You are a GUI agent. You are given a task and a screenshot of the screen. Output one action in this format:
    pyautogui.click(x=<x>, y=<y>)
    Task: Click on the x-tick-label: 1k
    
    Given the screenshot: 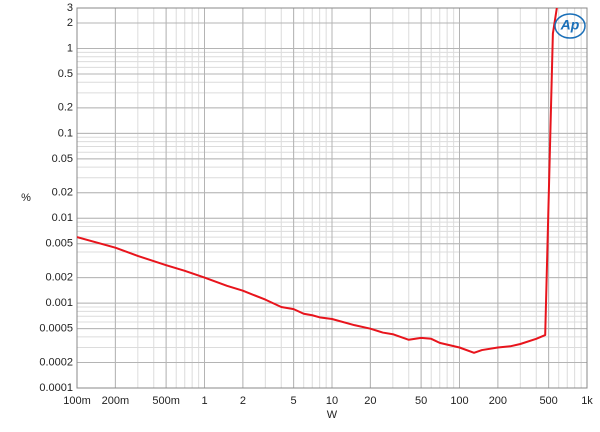 What is the action you would take?
    pyautogui.click(x=587, y=401)
    